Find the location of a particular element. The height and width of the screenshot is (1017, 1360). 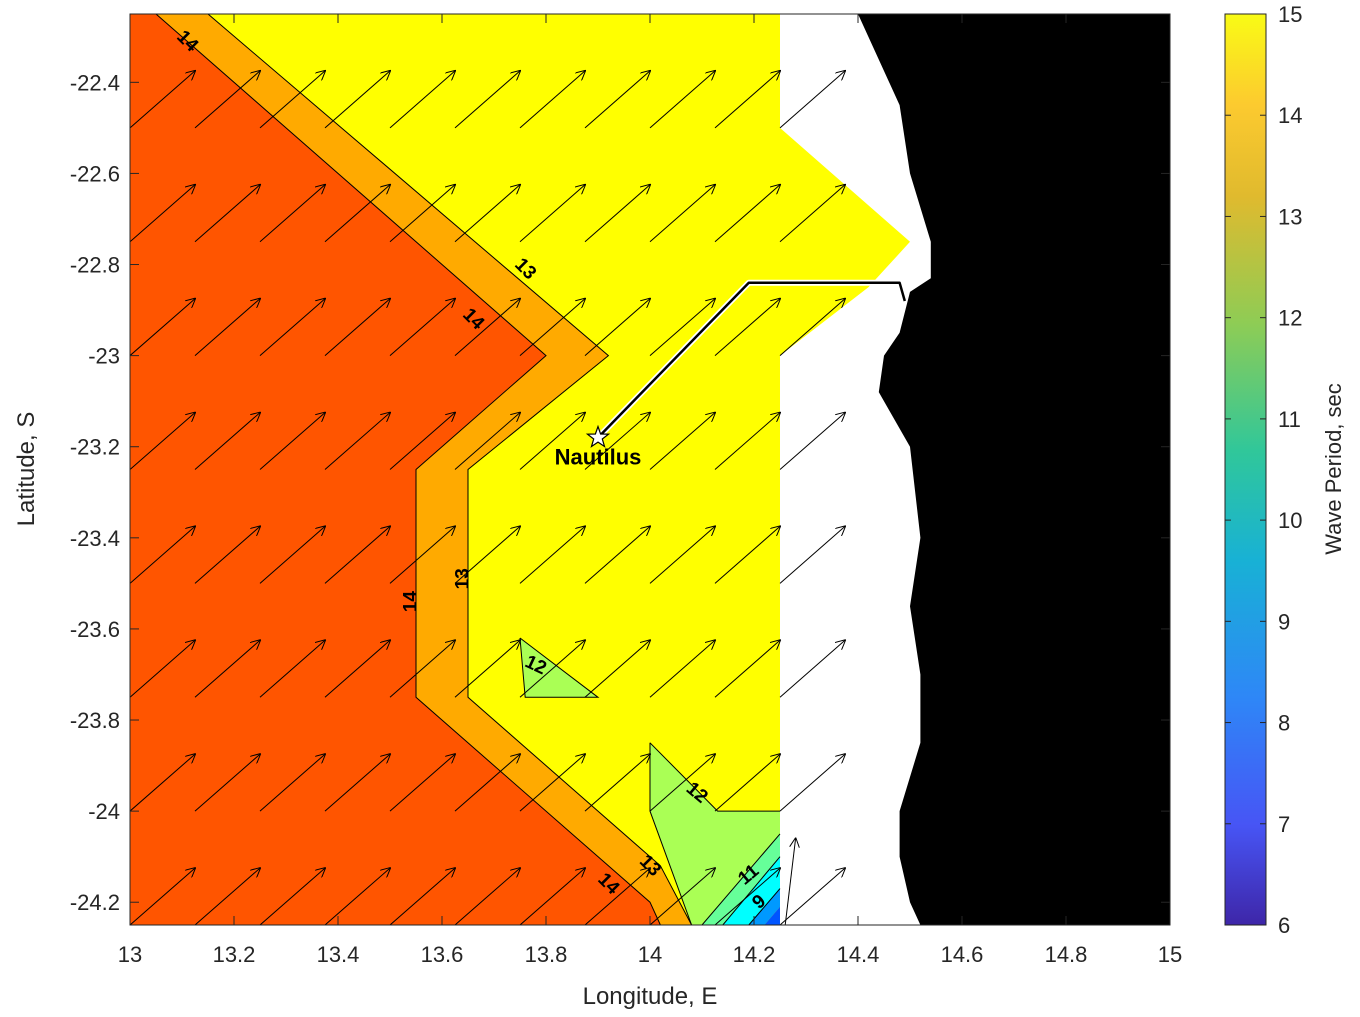

ship-label: Nautilus is located at coordinates (598, 457).